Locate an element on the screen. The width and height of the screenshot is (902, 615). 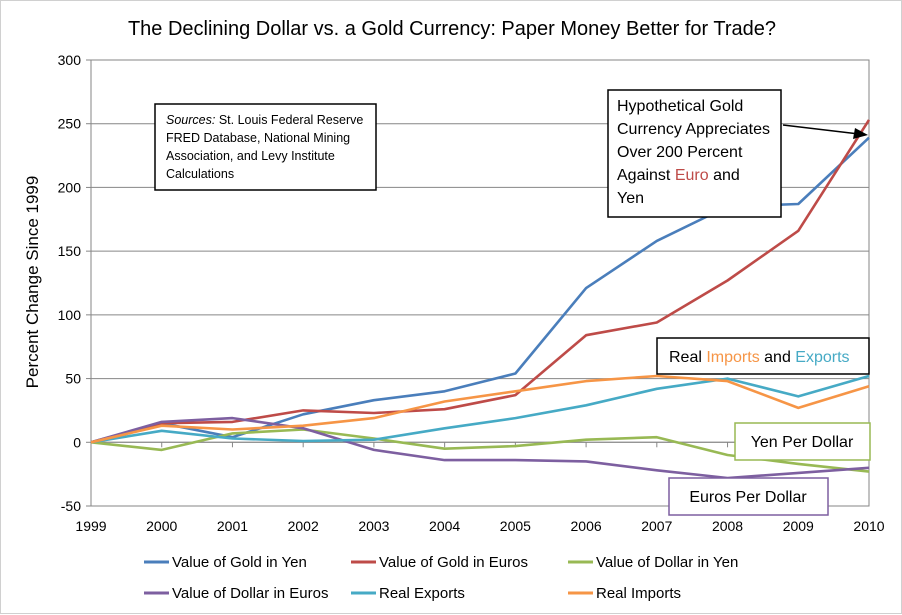
x-tick-label: 2009 is located at coordinates (798, 526).